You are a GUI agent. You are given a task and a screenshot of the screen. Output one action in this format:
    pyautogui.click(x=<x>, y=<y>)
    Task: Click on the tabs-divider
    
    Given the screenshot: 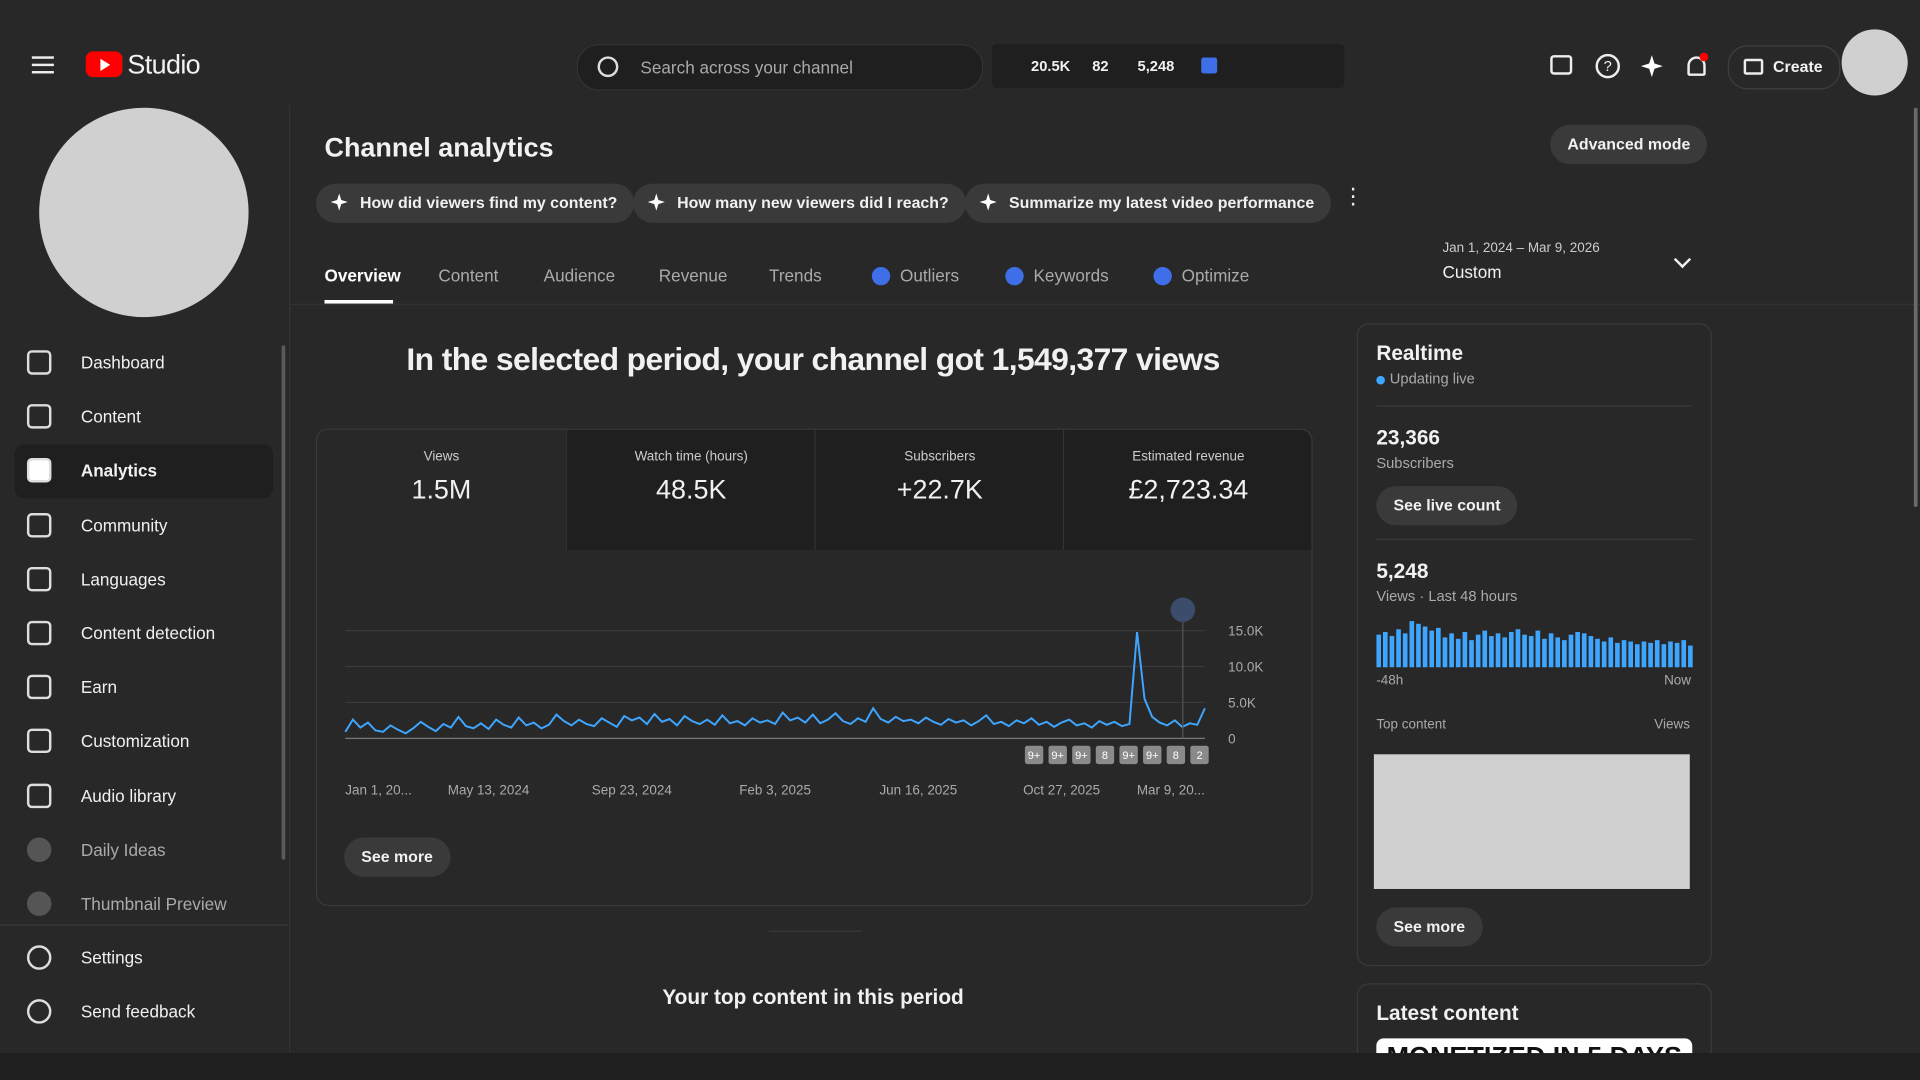 What is the action you would take?
    pyautogui.click(x=1105, y=304)
    